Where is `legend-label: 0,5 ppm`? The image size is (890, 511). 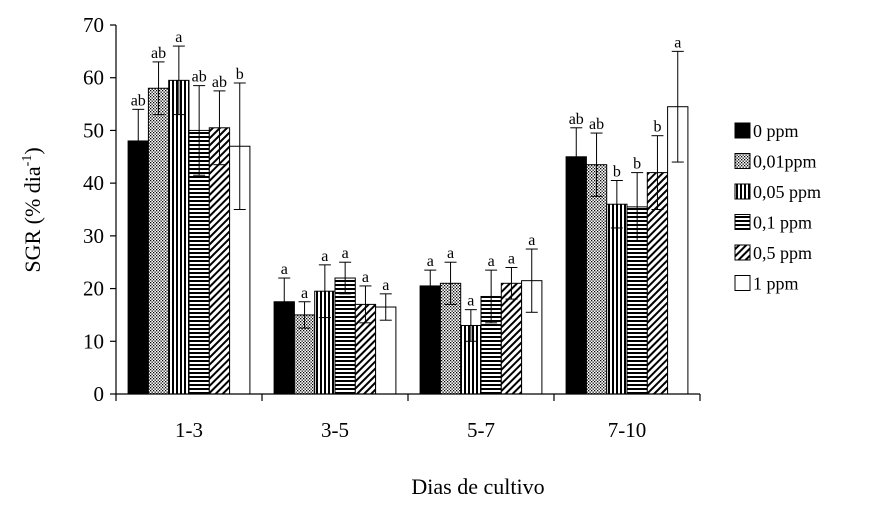
legend-label: 0,5 ppm is located at coordinates (782, 253).